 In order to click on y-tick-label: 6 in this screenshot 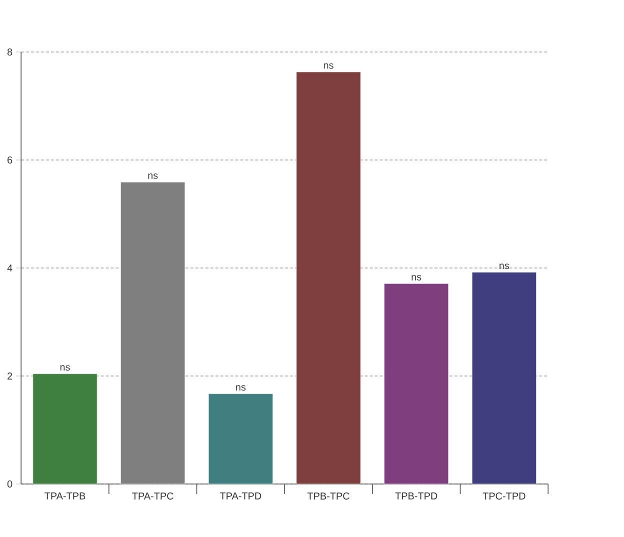, I will do `click(10, 160)`.